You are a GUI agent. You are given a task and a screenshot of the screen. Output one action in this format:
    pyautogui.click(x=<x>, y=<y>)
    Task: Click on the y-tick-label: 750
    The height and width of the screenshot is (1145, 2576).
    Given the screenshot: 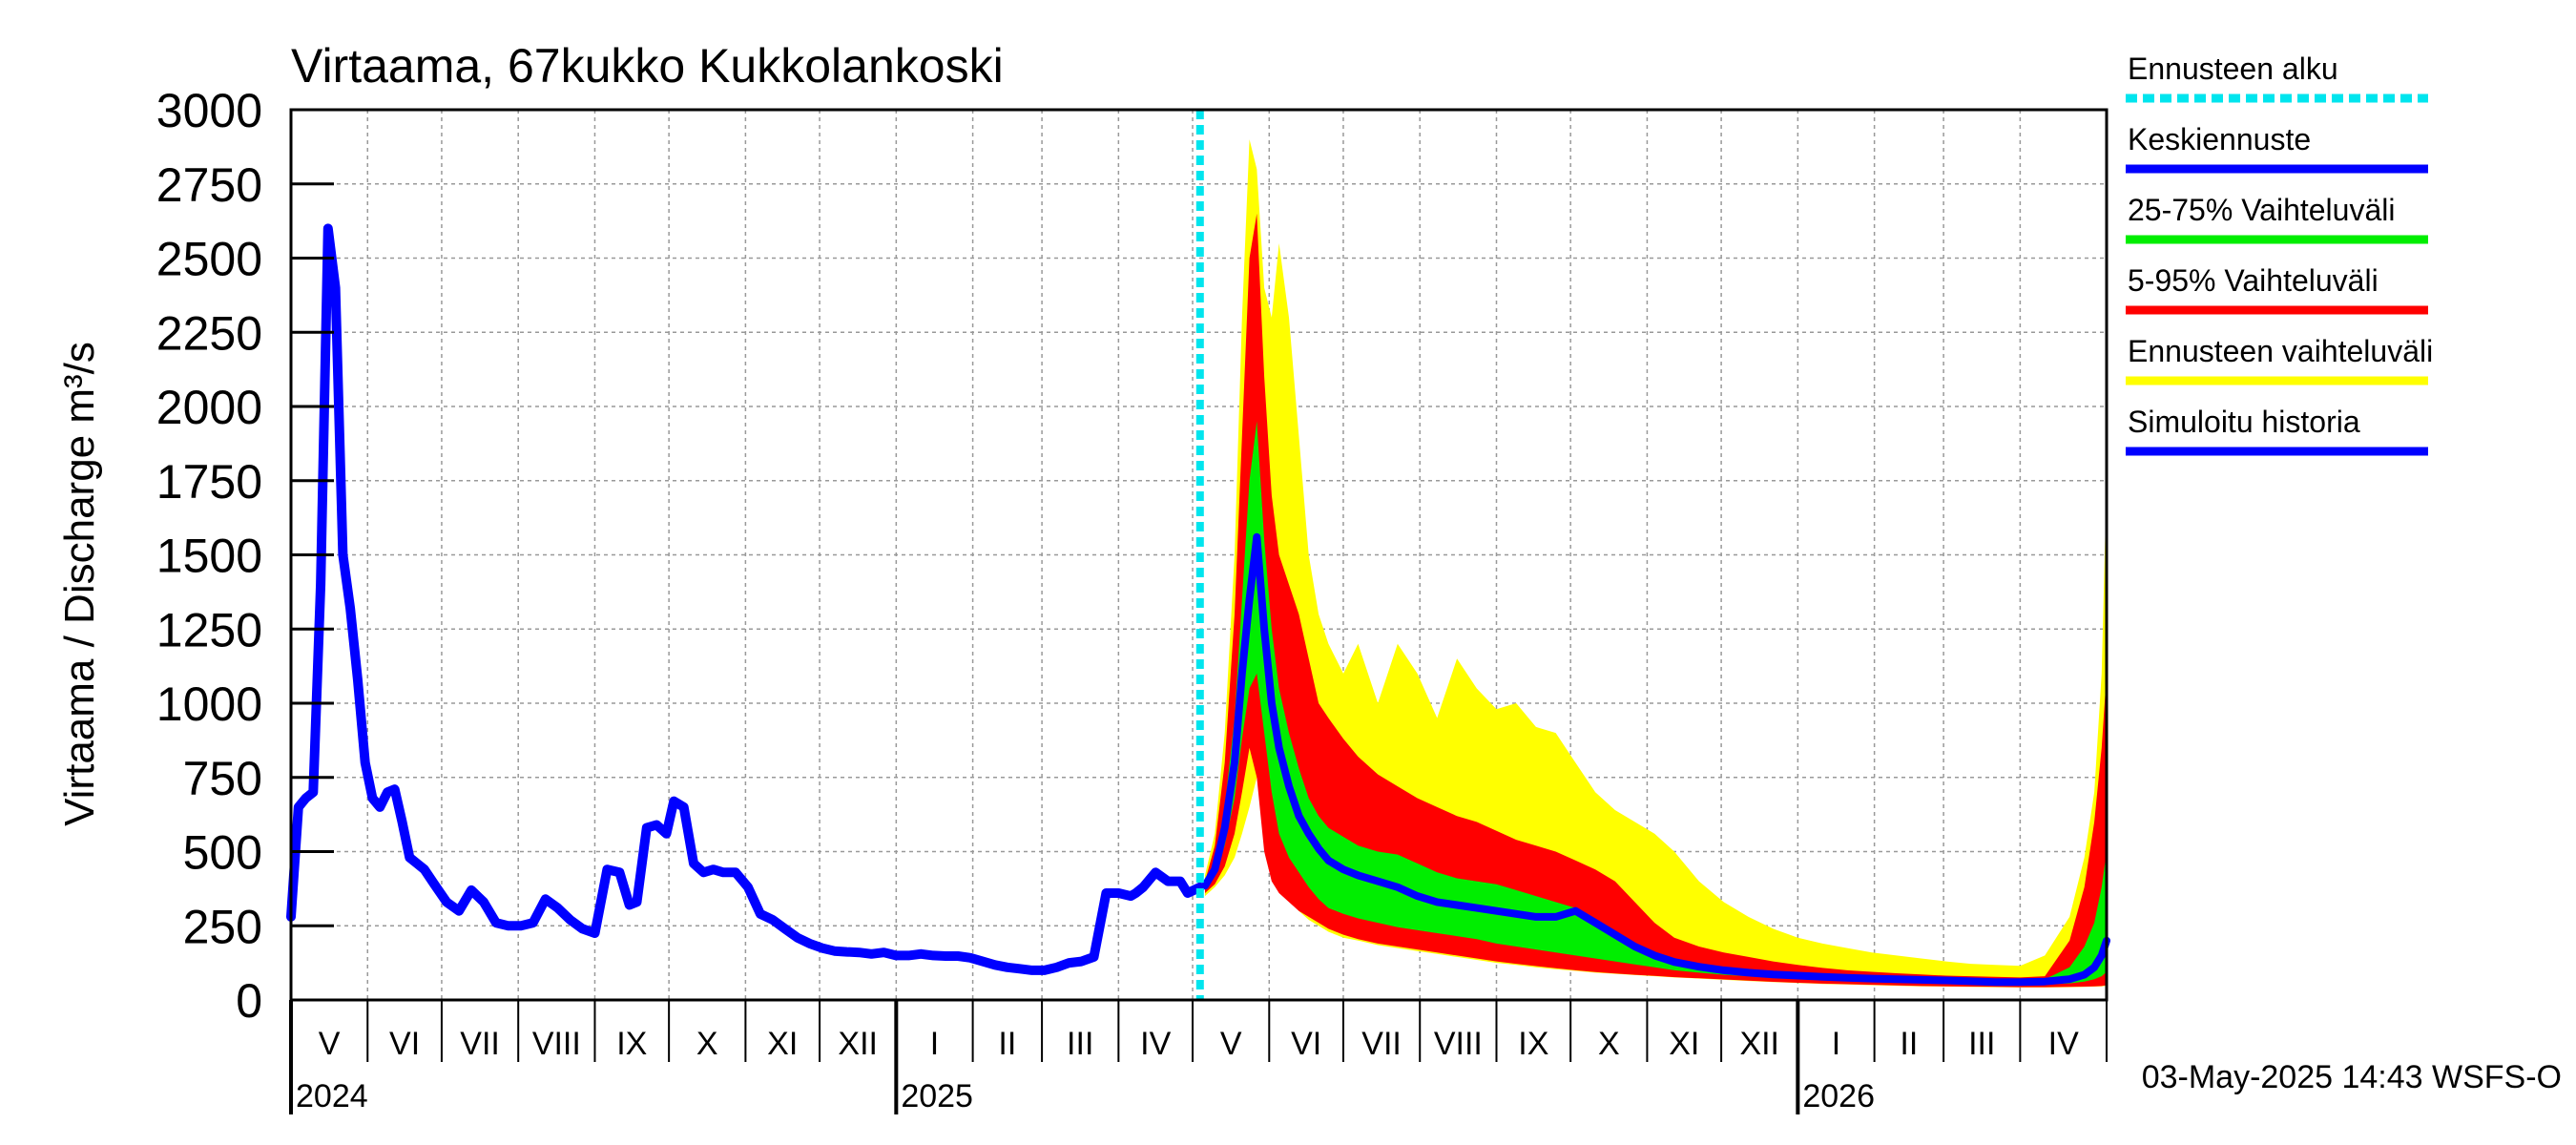 What is the action you would take?
    pyautogui.click(x=222, y=778)
    